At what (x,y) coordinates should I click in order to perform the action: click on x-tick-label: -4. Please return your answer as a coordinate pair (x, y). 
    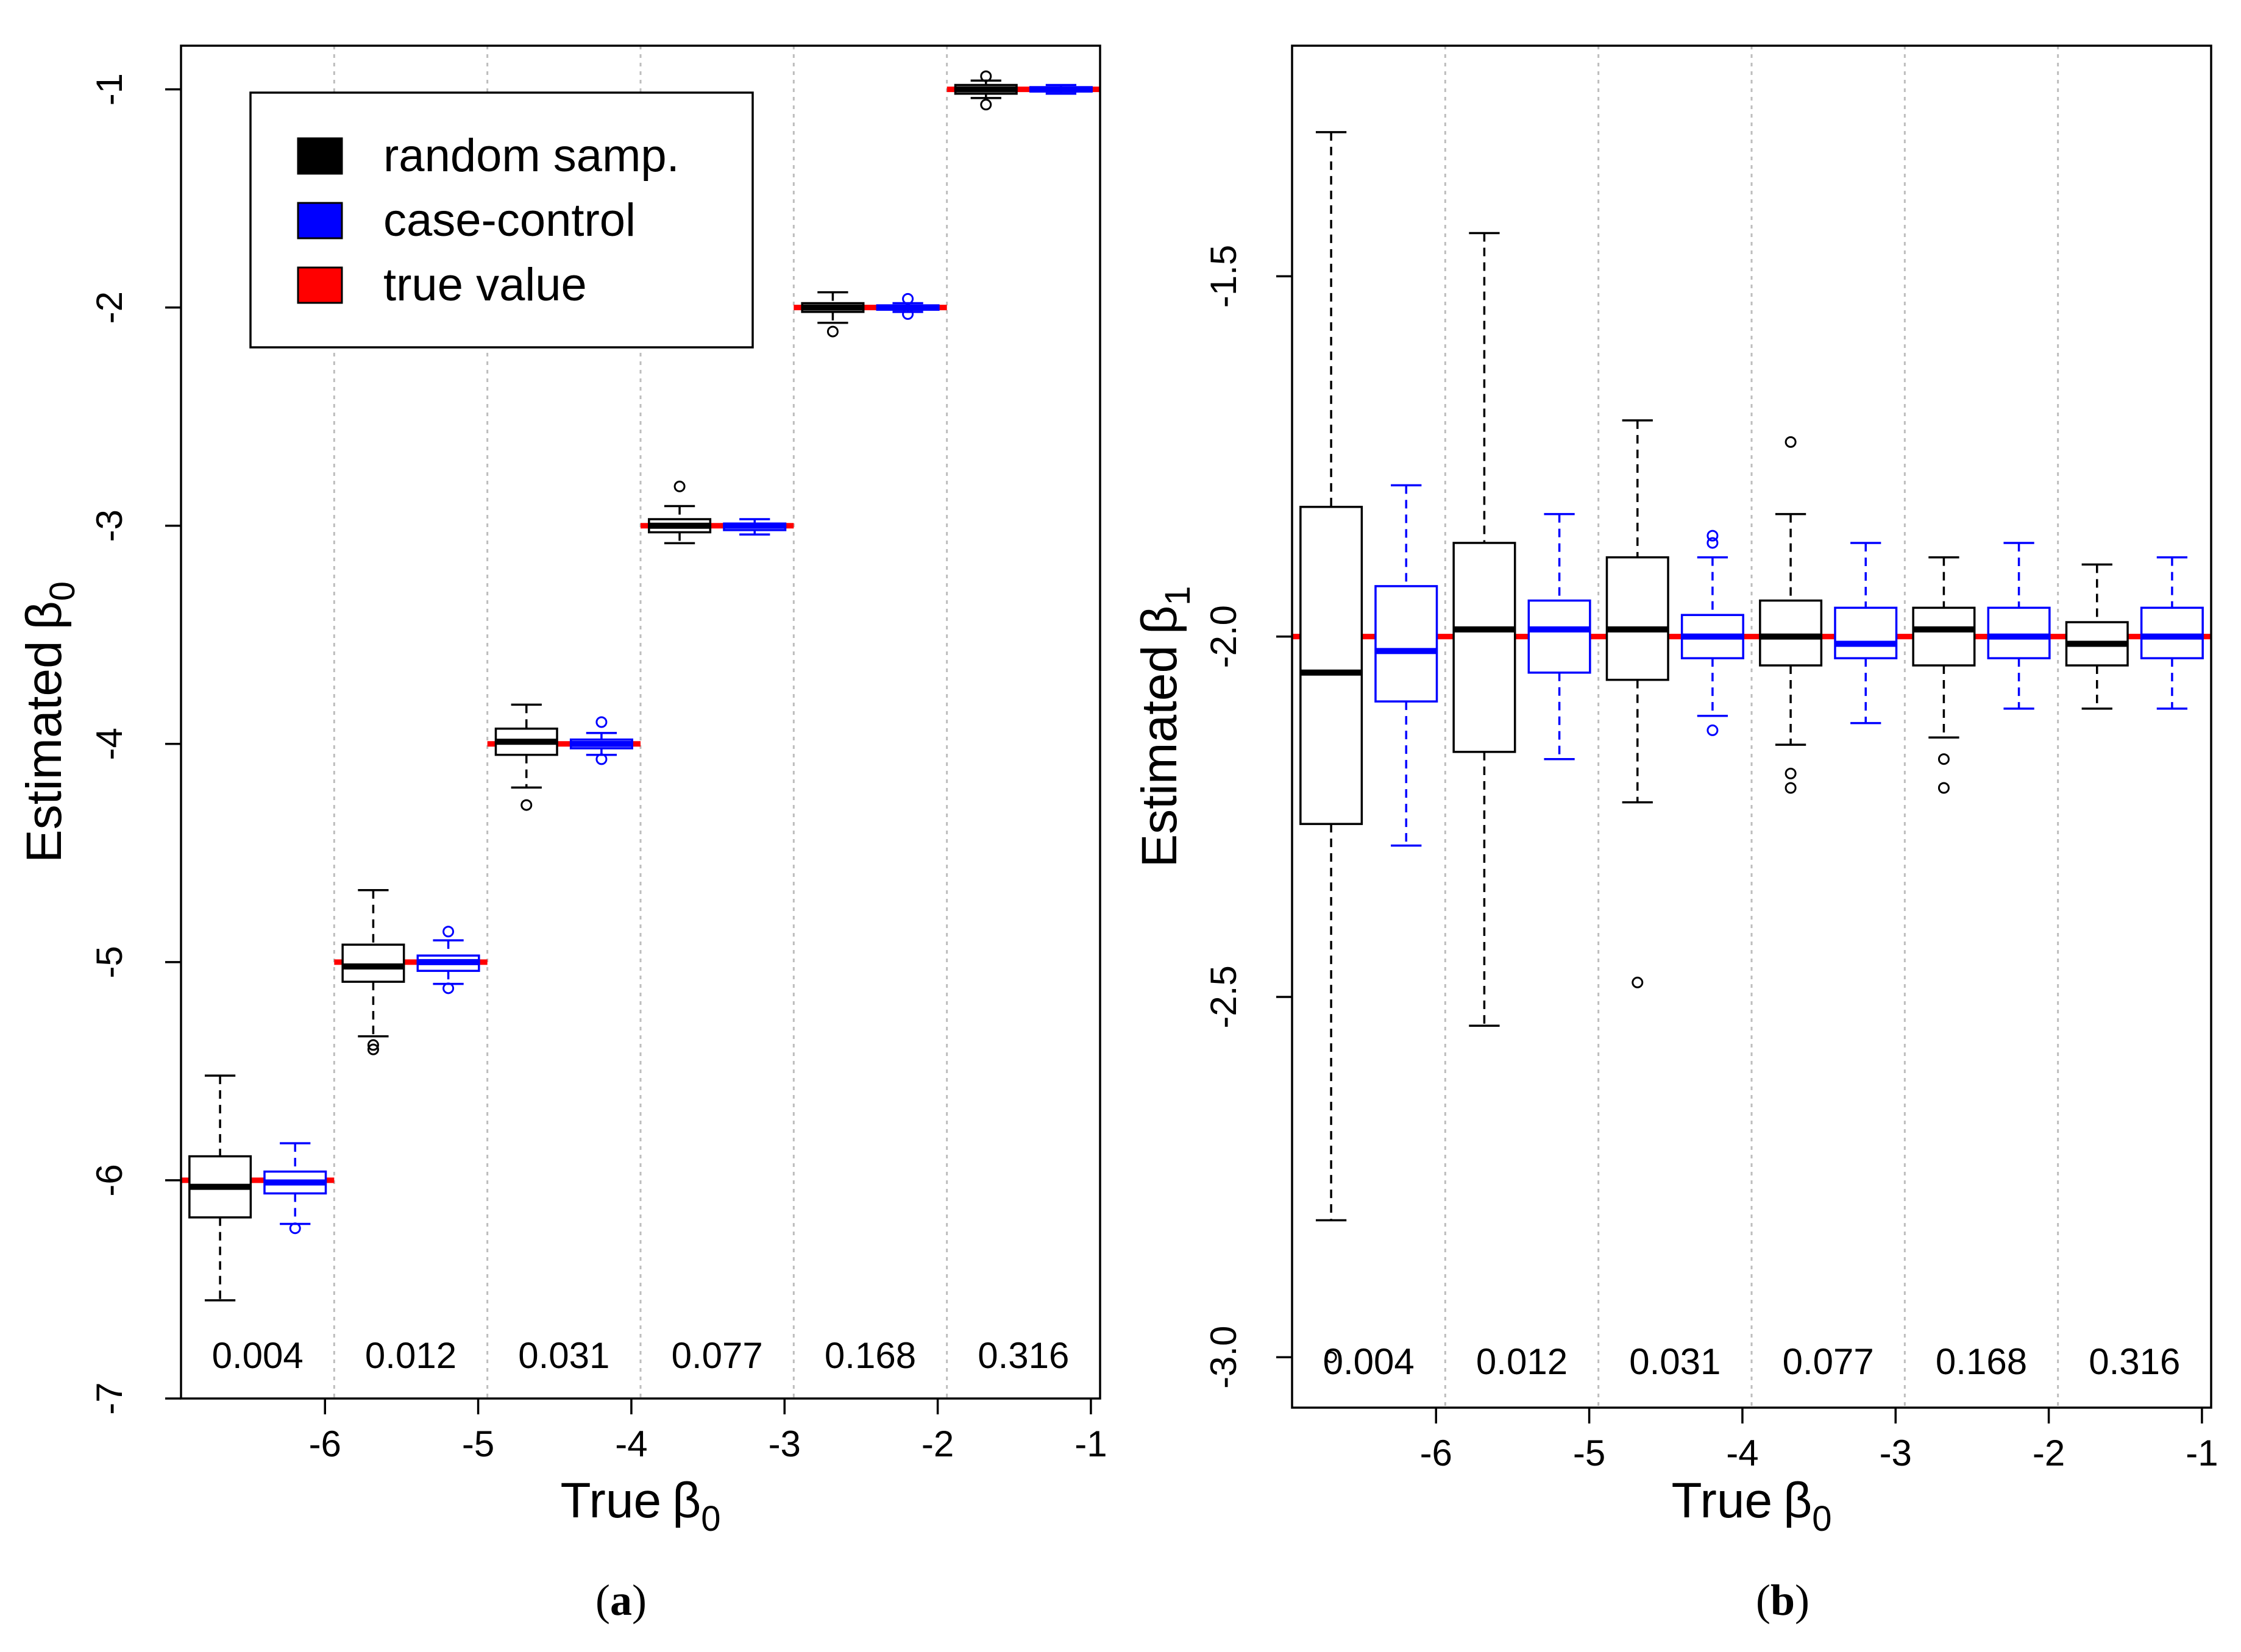
    Looking at the image, I should click on (631, 1443).